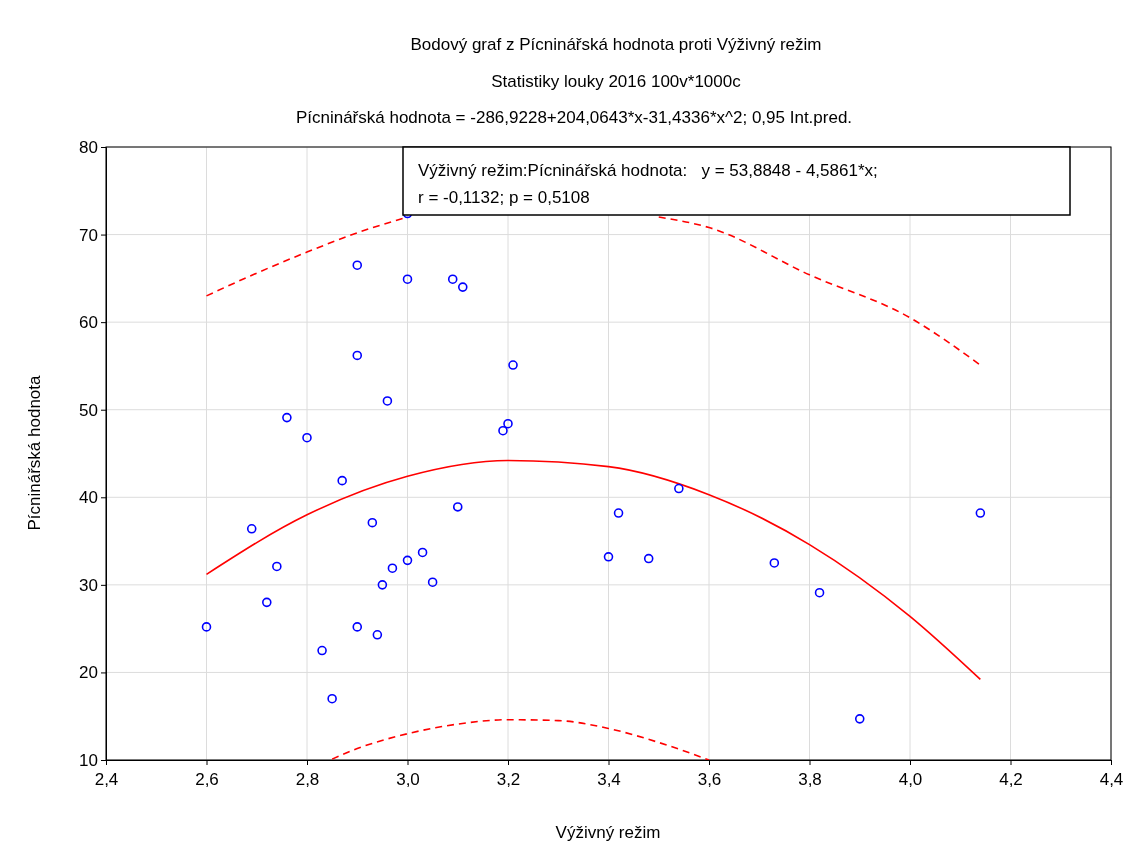  Describe the element at coordinates (520, 739) in the screenshot. I see `line-series` at that location.